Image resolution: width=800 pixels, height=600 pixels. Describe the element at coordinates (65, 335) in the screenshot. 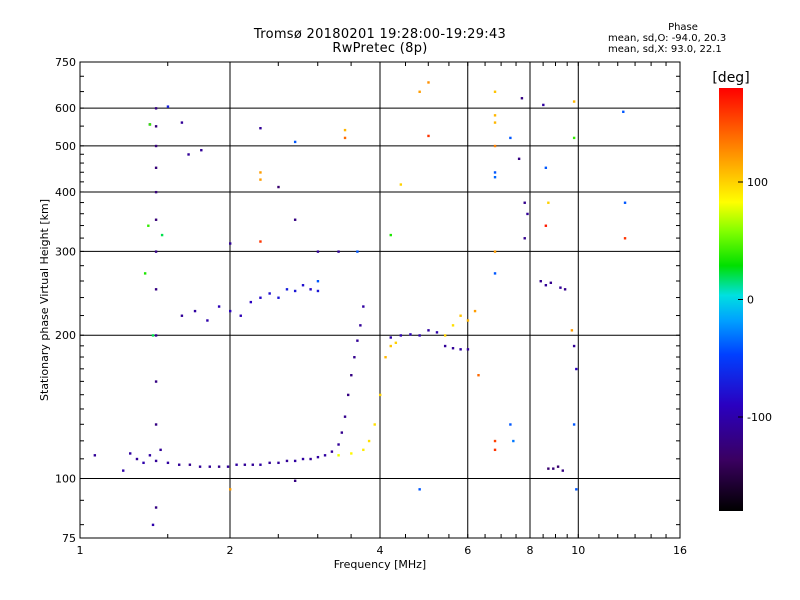

I see `y-tick-label: 200` at that location.